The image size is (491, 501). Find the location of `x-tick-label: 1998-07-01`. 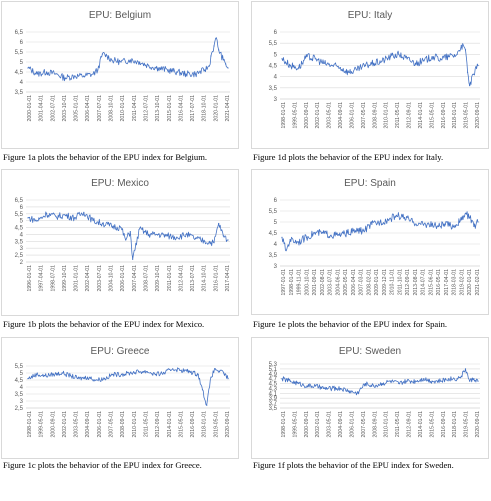

x-tick-label: 1998-07-01 is located at coordinates (53, 278).